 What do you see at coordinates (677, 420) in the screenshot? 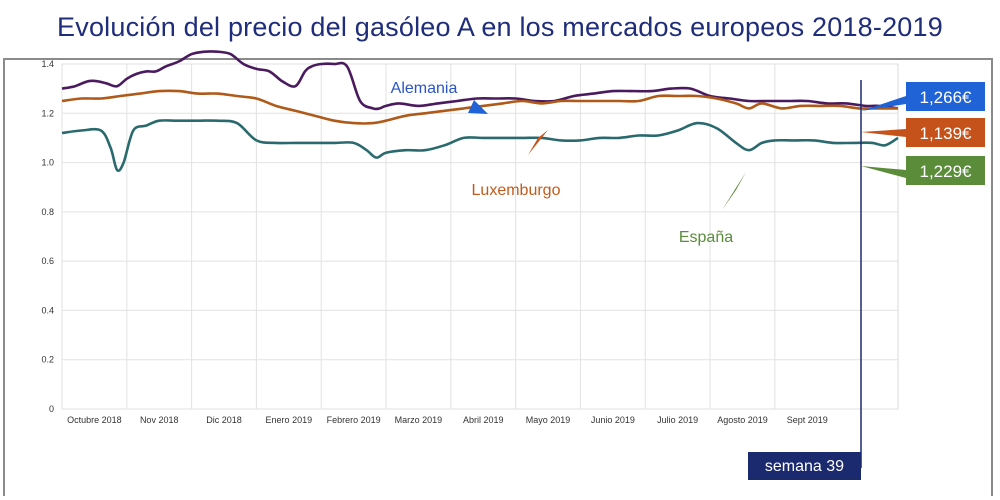
I see `x-tick-label: Julio 2019` at bounding box center [677, 420].